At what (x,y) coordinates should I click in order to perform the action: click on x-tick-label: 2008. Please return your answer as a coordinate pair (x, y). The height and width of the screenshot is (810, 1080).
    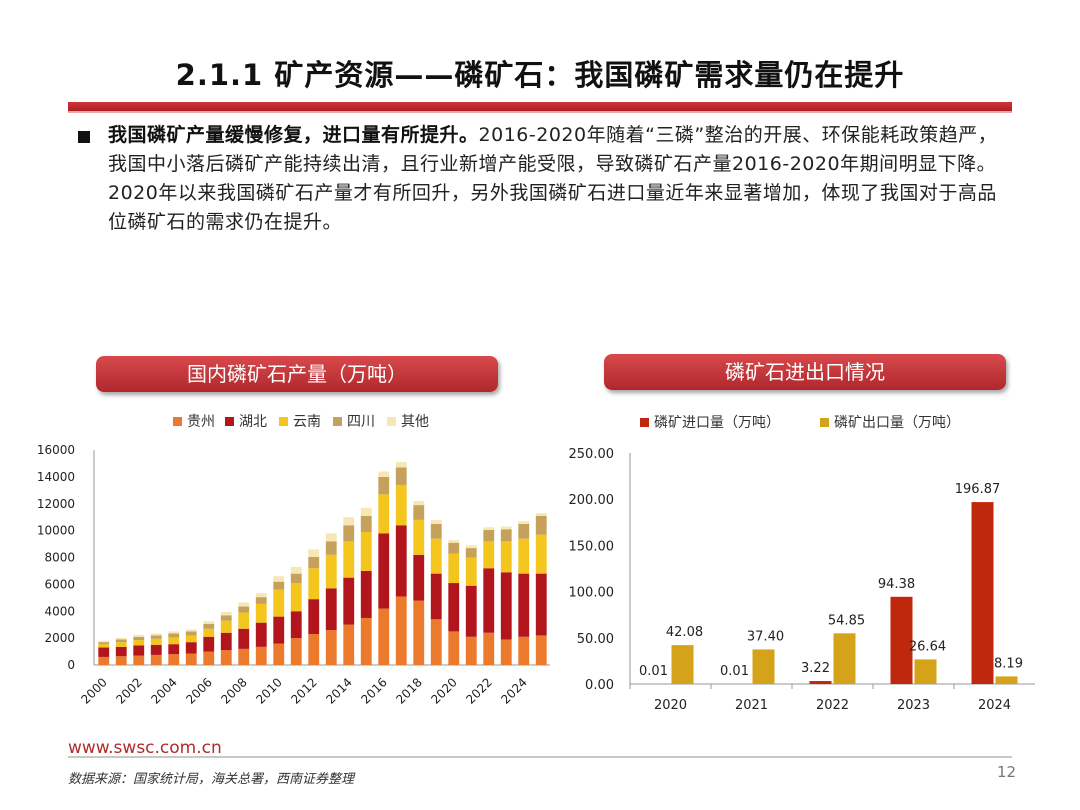
    Looking at the image, I should click on (233, 690).